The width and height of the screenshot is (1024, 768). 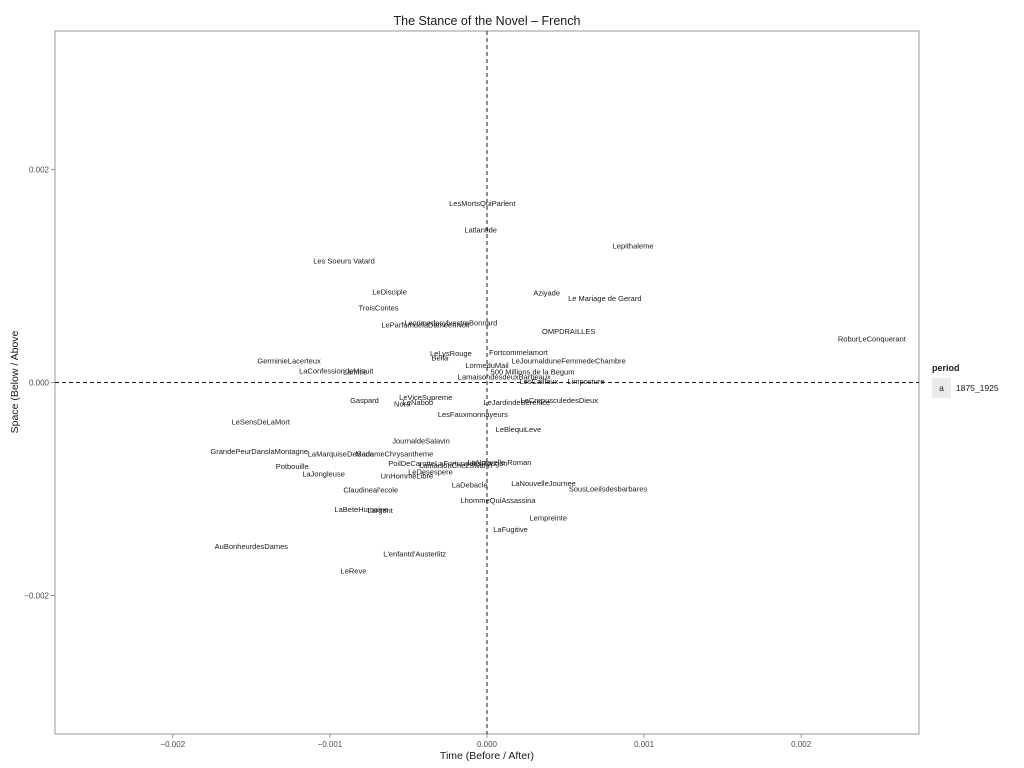 What do you see at coordinates (487, 756) in the screenshot?
I see `x-axis-title: Time (Before / After)` at bounding box center [487, 756].